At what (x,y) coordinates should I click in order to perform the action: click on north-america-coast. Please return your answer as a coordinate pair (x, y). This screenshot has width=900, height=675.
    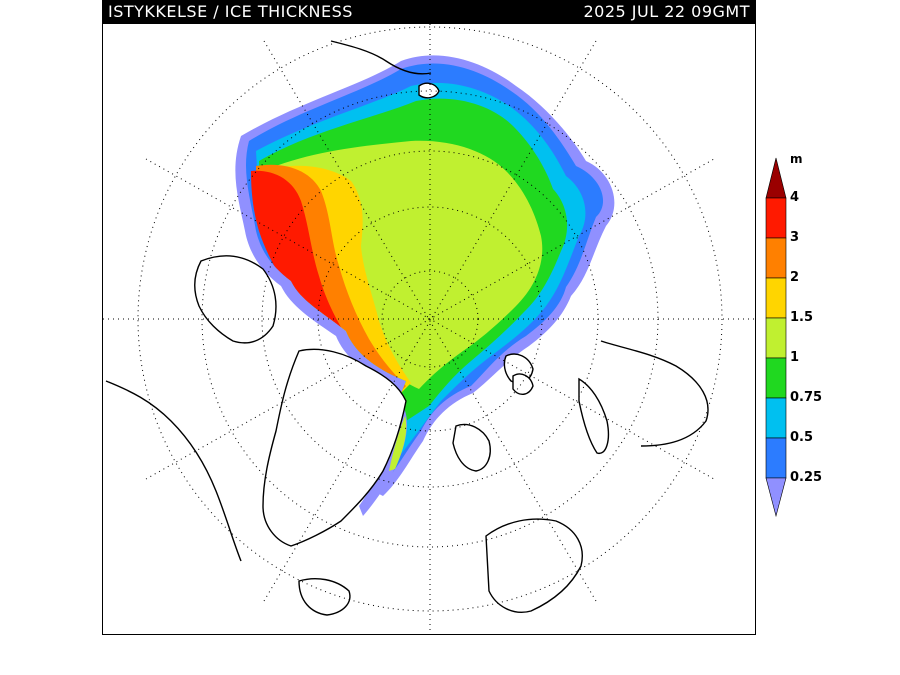
    Looking at the image, I should click on (173, 471).